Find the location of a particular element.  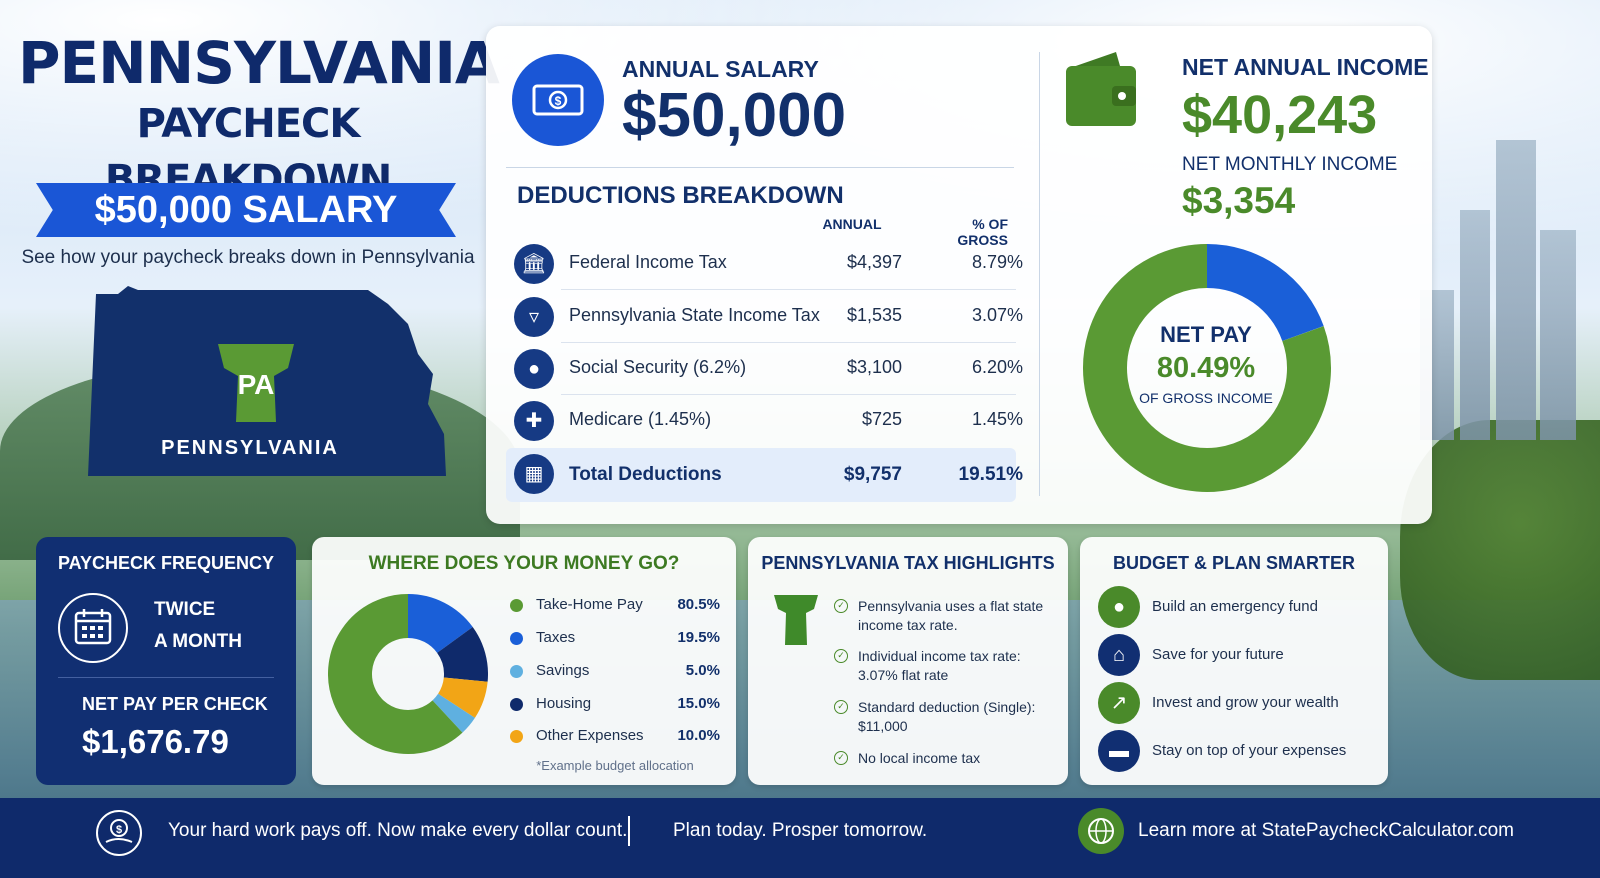

legend-name: Savings is located at coordinates (563, 670).